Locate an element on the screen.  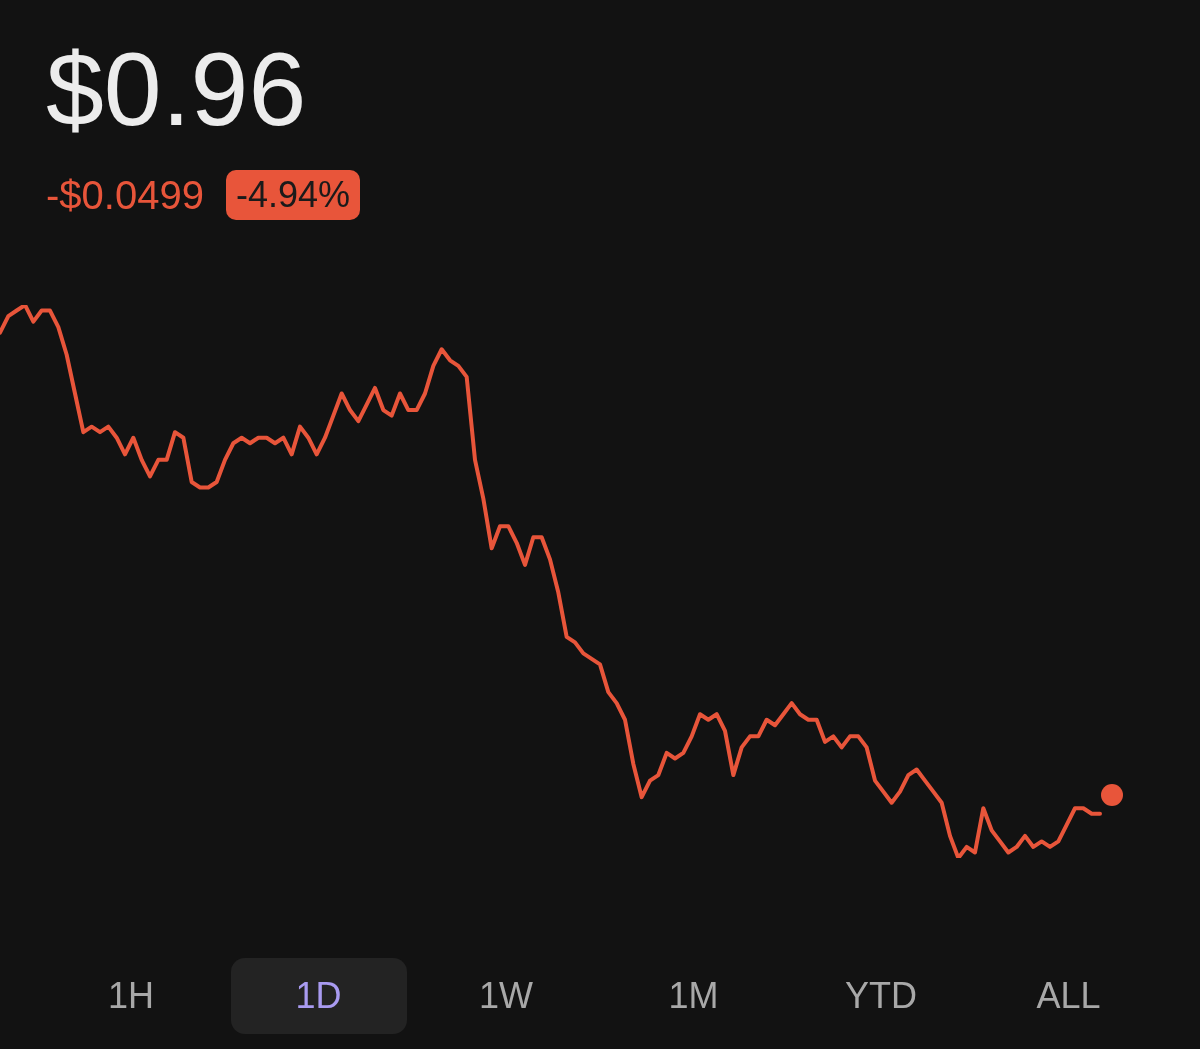
text: 1H is located at coordinates (131, 996).